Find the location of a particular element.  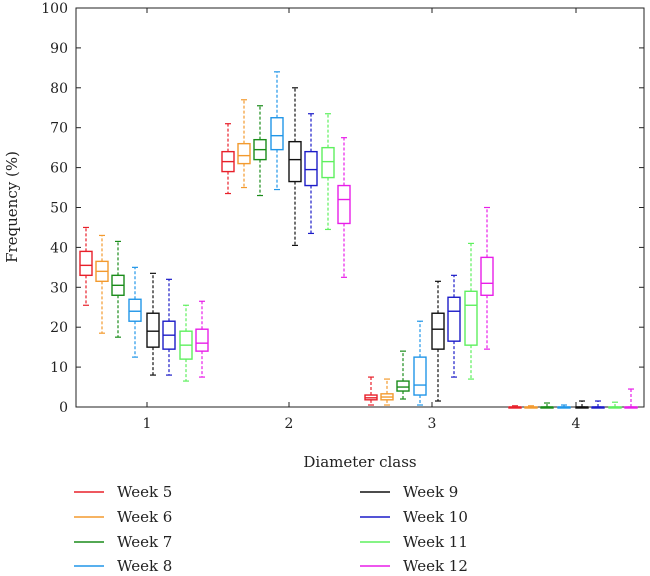

y-axis-title: Frequency (%) is located at coordinates (12, 207).